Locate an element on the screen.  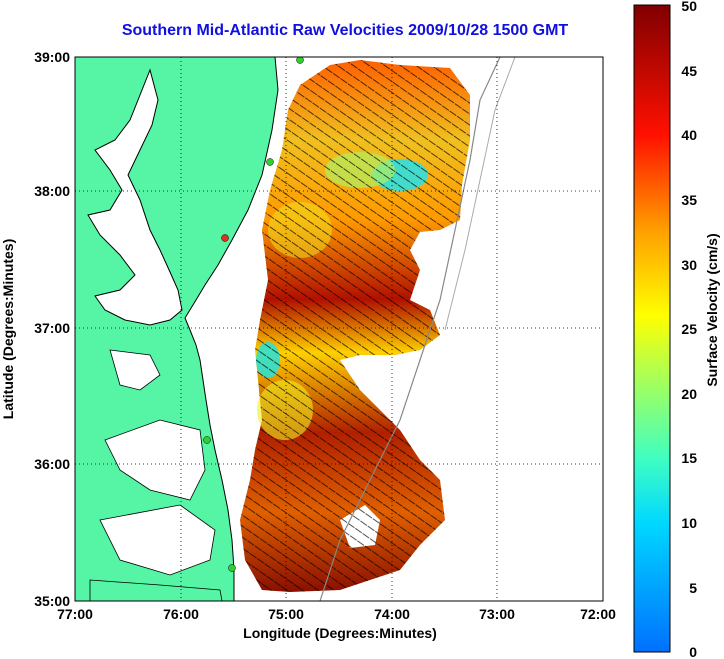
colorbar-tick: 5 is located at coordinates (693, 588).